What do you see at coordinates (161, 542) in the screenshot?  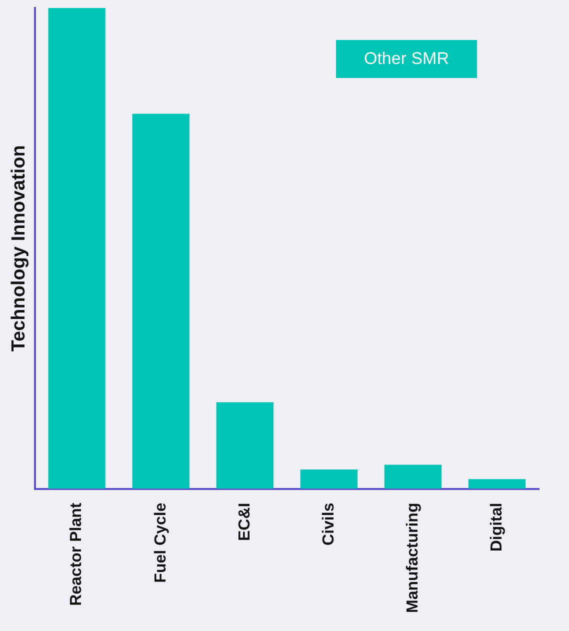 I see `x-tick-label: Fuel Cycle` at bounding box center [161, 542].